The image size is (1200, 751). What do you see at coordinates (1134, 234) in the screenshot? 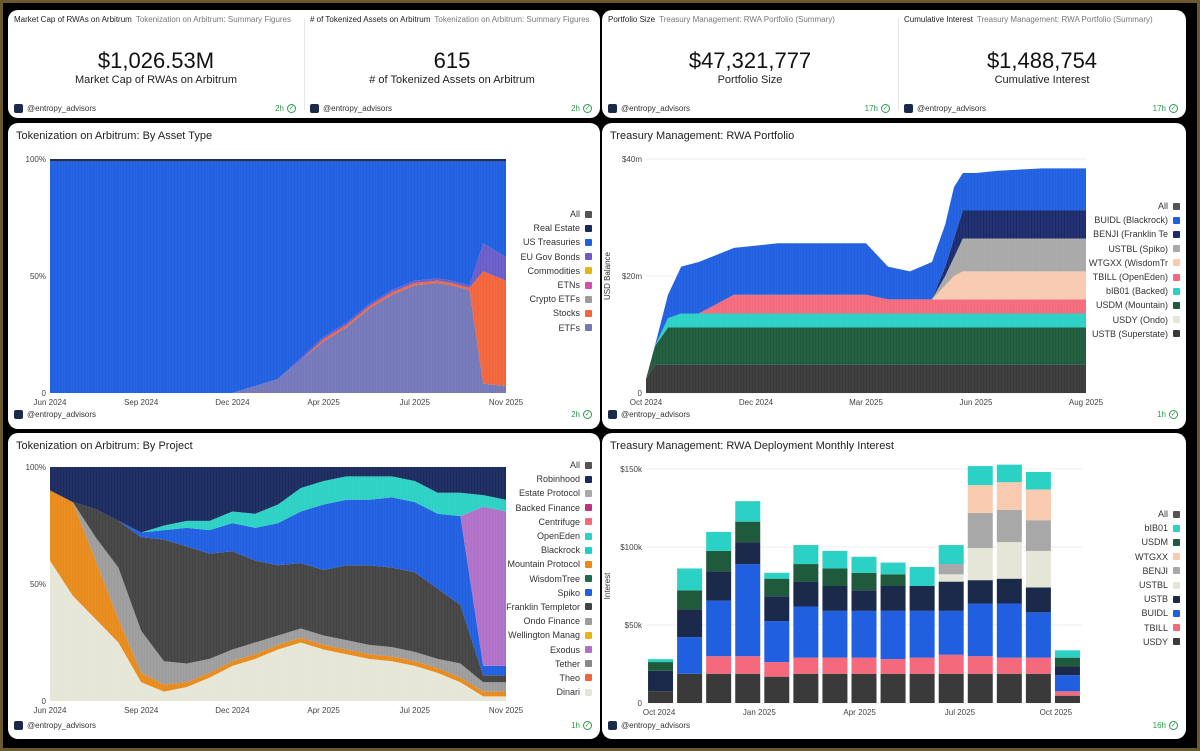
I see `legend-item-benji-franklin-te: BENJI (Franklin Te` at bounding box center [1134, 234].